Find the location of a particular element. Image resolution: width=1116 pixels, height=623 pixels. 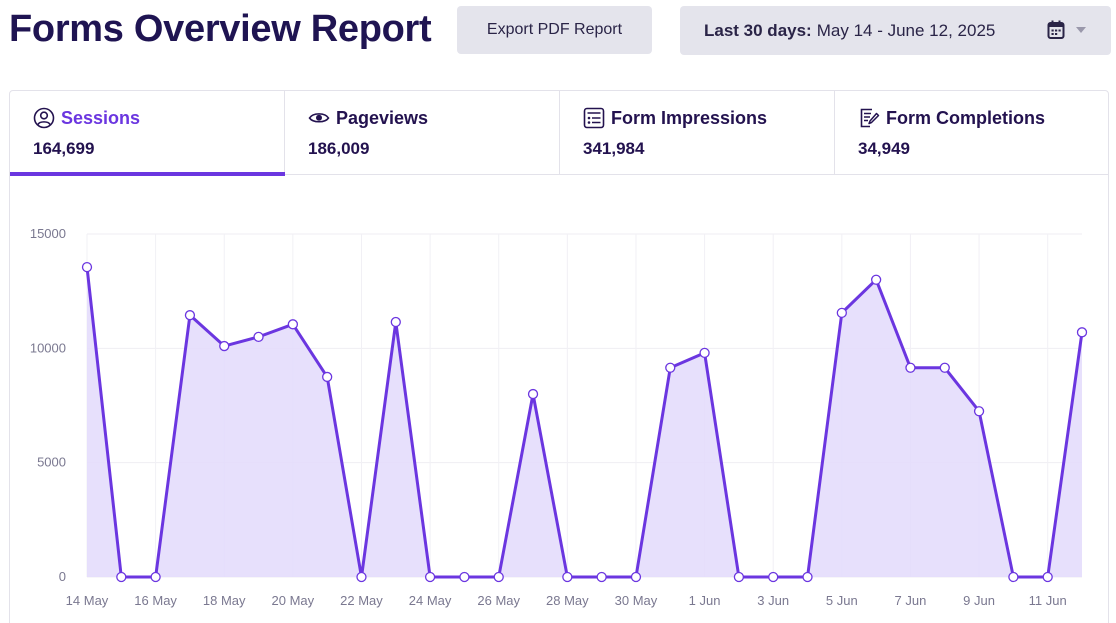

tab-value: 164,699 is located at coordinates (64, 148).